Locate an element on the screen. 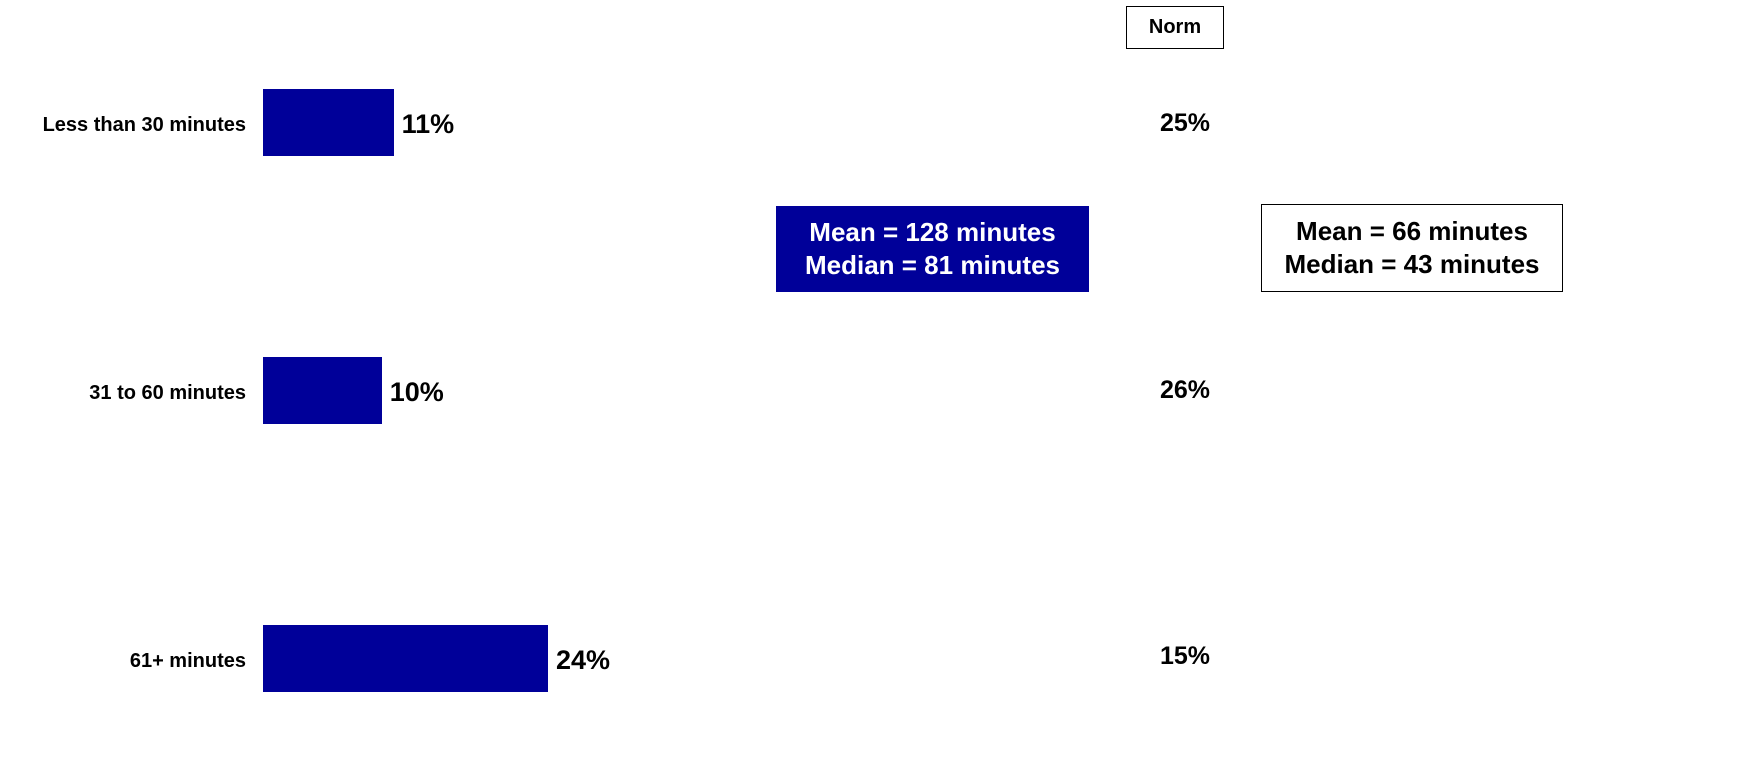  norm-mean-label: Mean = 66 minutes is located at coordinates (1412, 231).